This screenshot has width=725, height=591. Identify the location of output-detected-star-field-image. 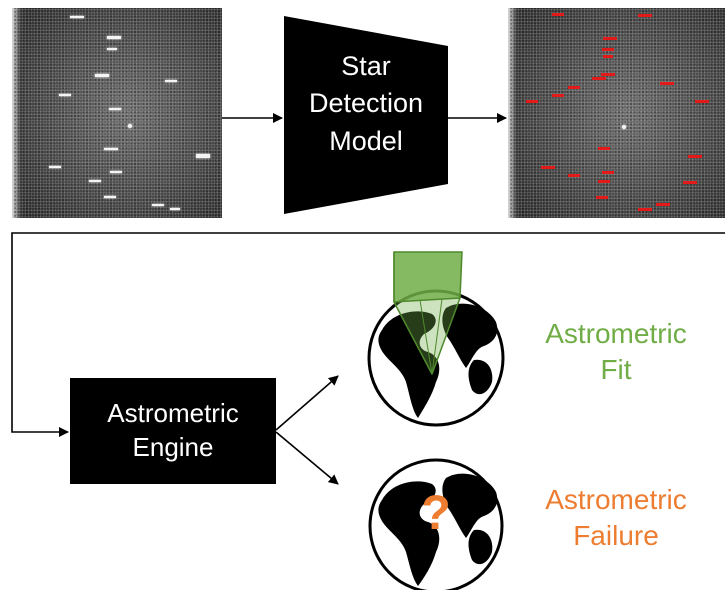
(616, 113).